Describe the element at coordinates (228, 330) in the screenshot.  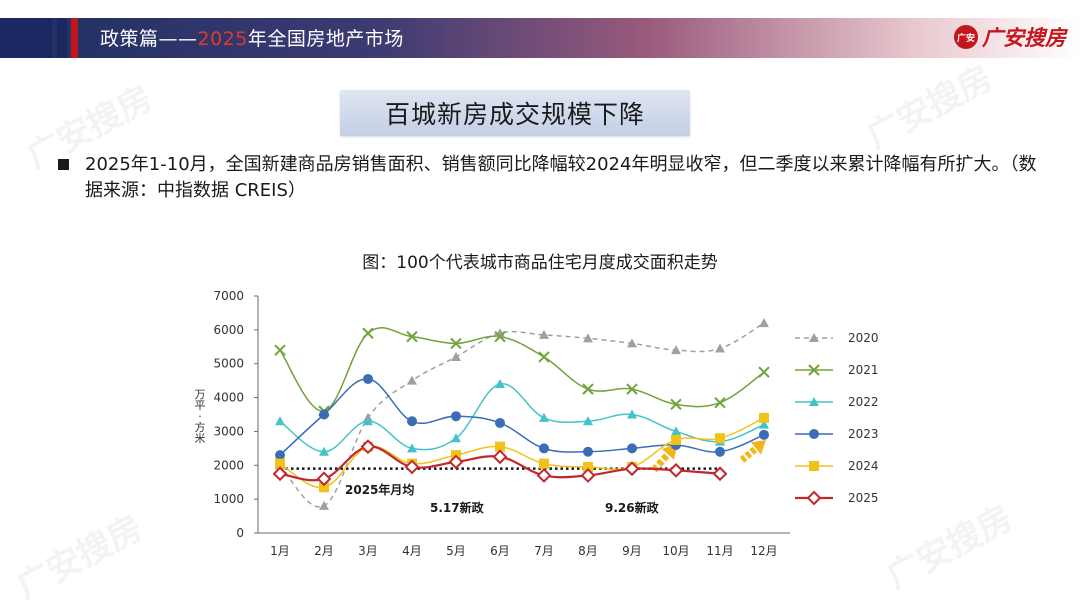
I see `y-tick-label: 6000` at that location.